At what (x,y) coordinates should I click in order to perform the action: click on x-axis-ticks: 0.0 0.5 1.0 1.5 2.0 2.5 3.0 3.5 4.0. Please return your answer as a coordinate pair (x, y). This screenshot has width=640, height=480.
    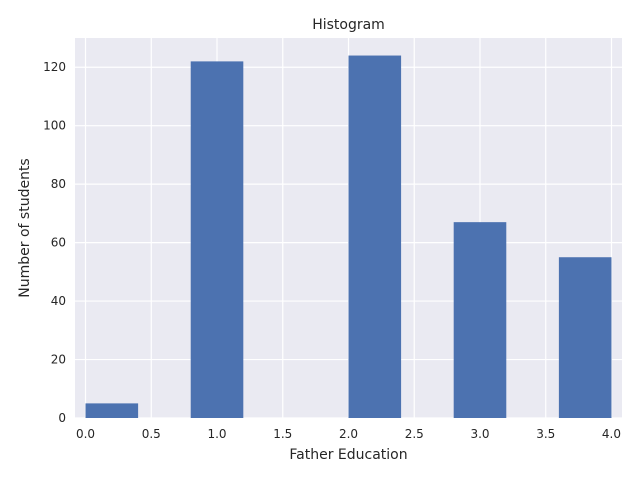
    Looking at the image, I should click on (348, 434).